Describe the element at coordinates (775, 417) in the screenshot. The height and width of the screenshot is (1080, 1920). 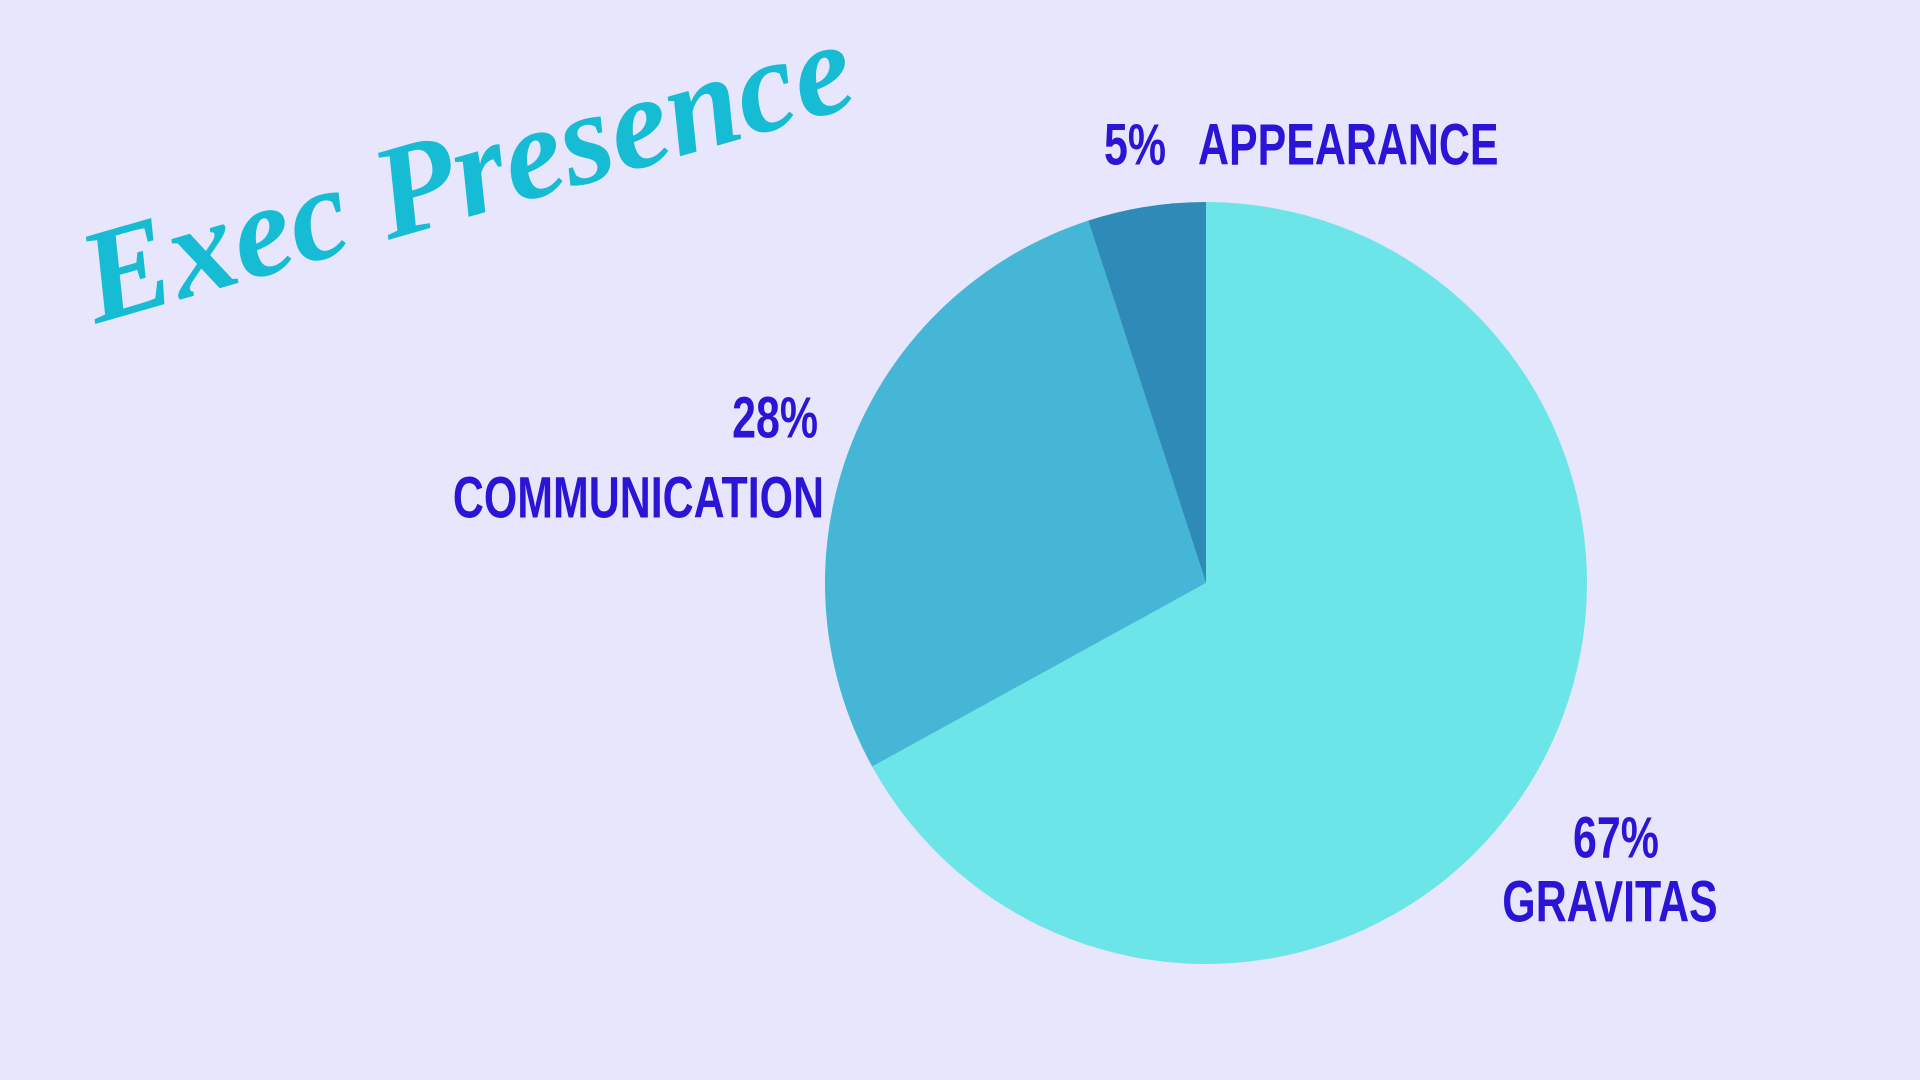
I see `data-label: 28%` at that location.